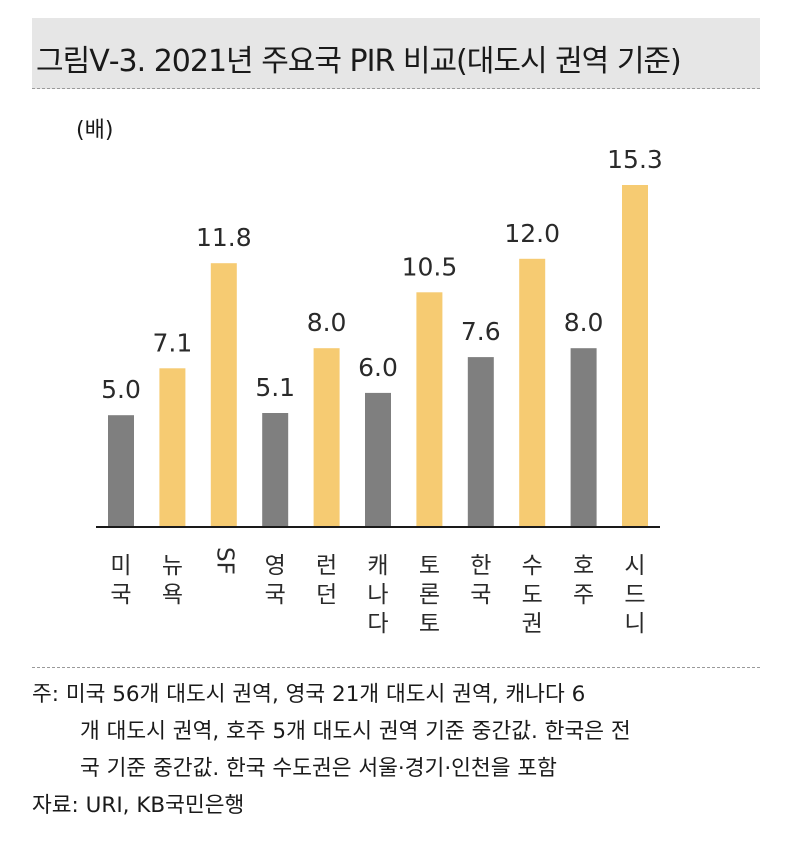  Describe the element at coordinates (224, 237) in the screenshot. I see `value-label-2: 11.8` at that location.